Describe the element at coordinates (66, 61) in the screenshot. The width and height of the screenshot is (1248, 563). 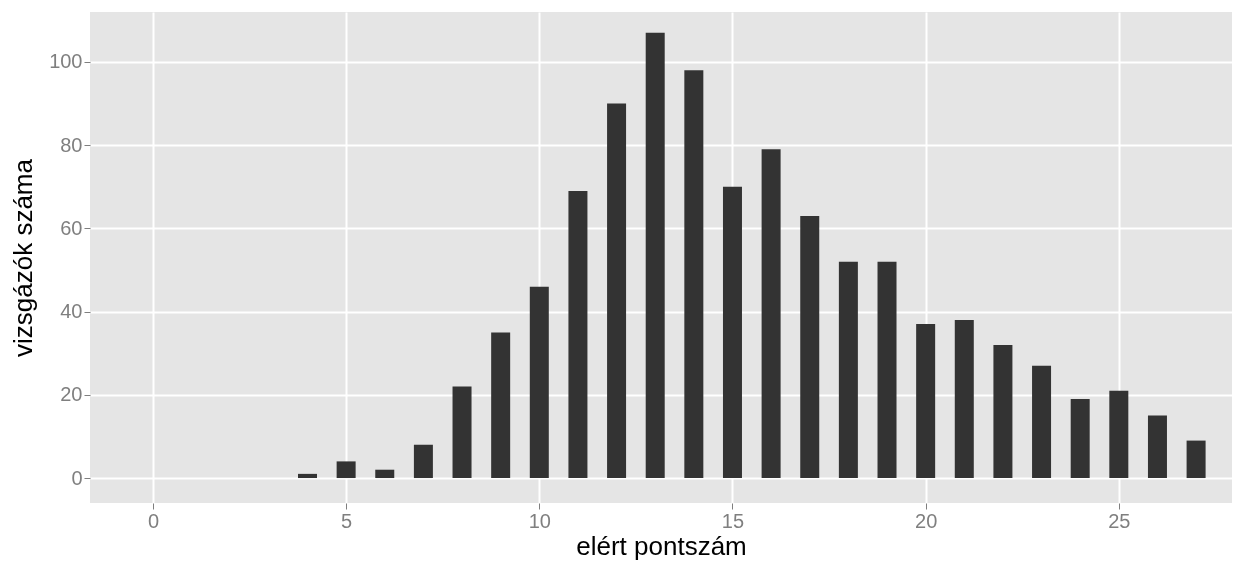
I see `y-tick-label: 100` at that location.